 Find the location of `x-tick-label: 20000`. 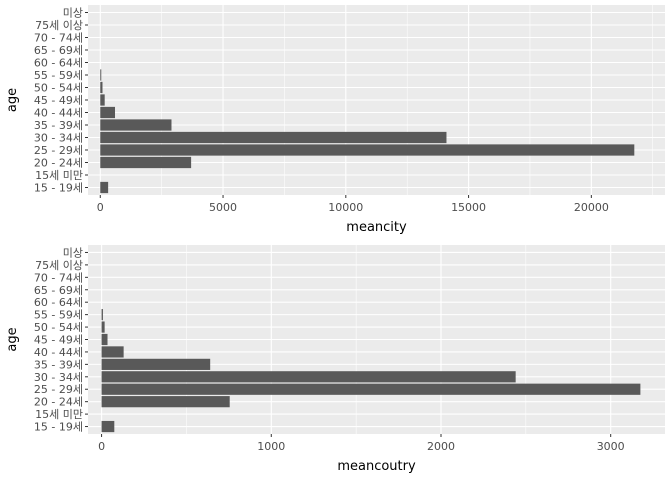

x-tick-label: 20000 is located at coordinates (591, 207).